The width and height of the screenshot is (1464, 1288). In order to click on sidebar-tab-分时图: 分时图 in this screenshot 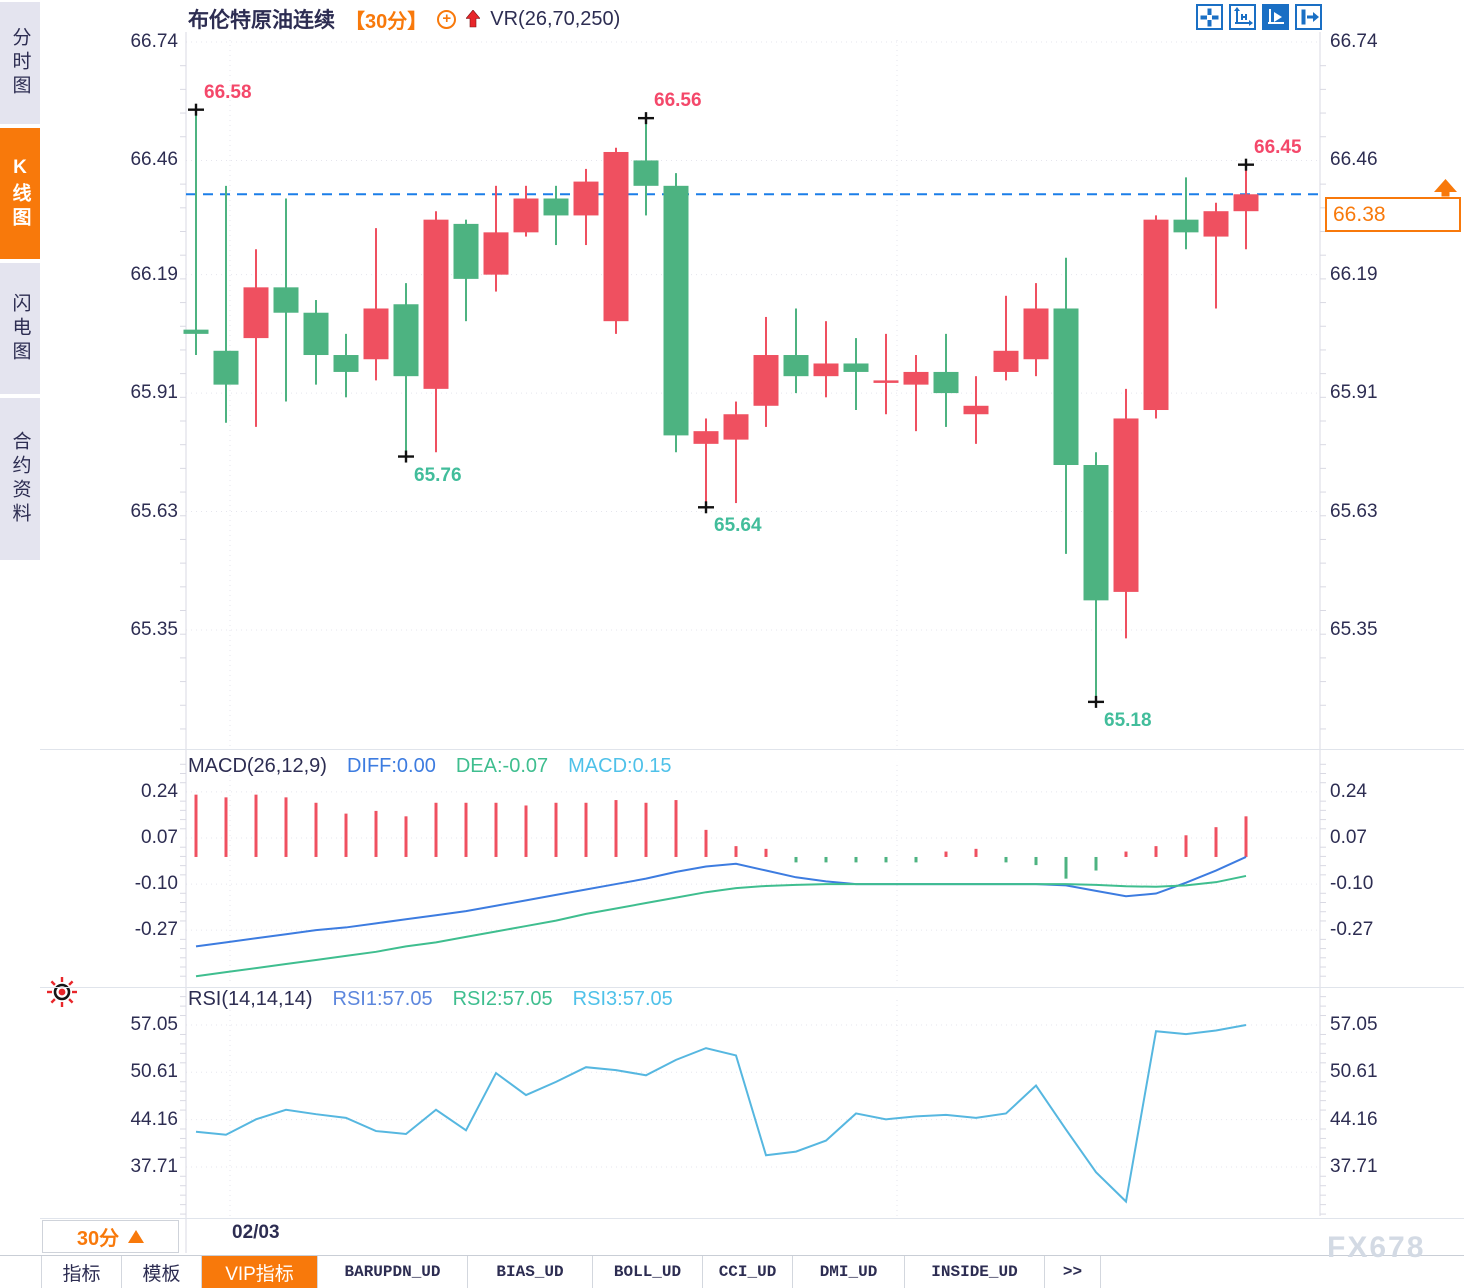, I will do `click(20, 63)`.